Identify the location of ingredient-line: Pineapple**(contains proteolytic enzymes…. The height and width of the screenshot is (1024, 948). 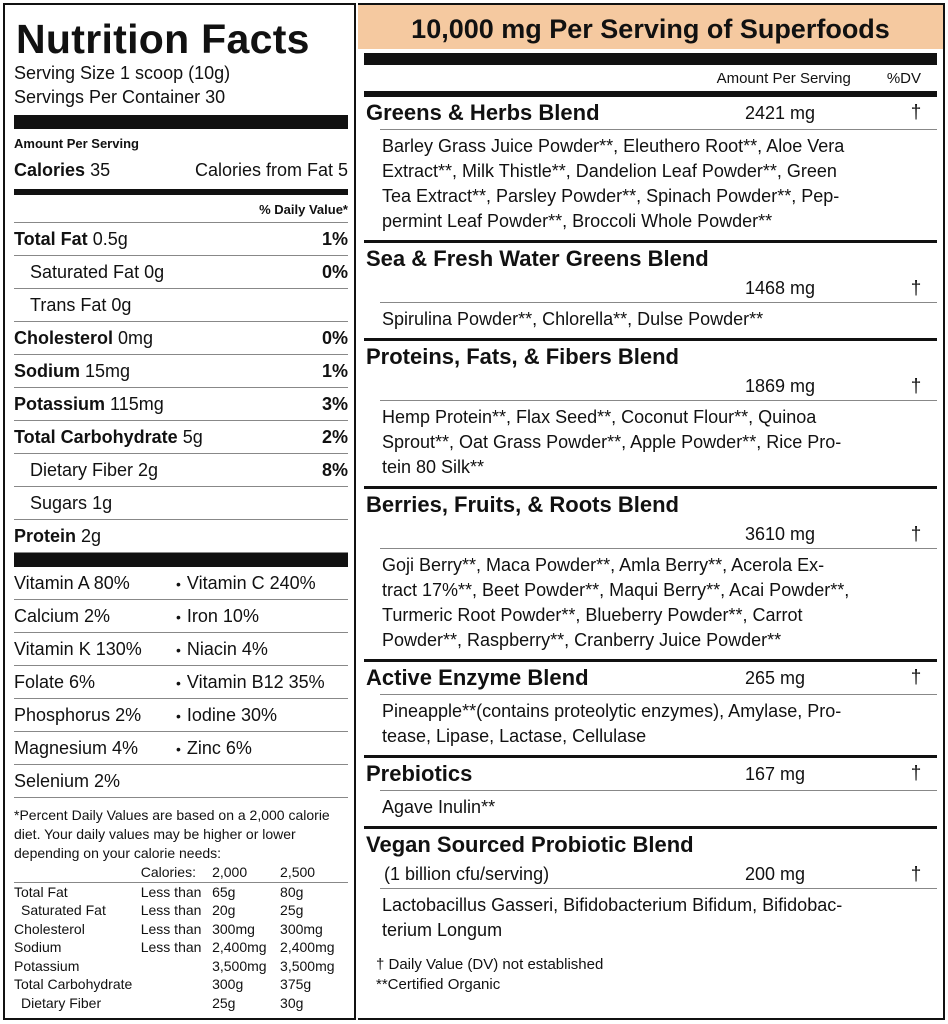
(612, 711).